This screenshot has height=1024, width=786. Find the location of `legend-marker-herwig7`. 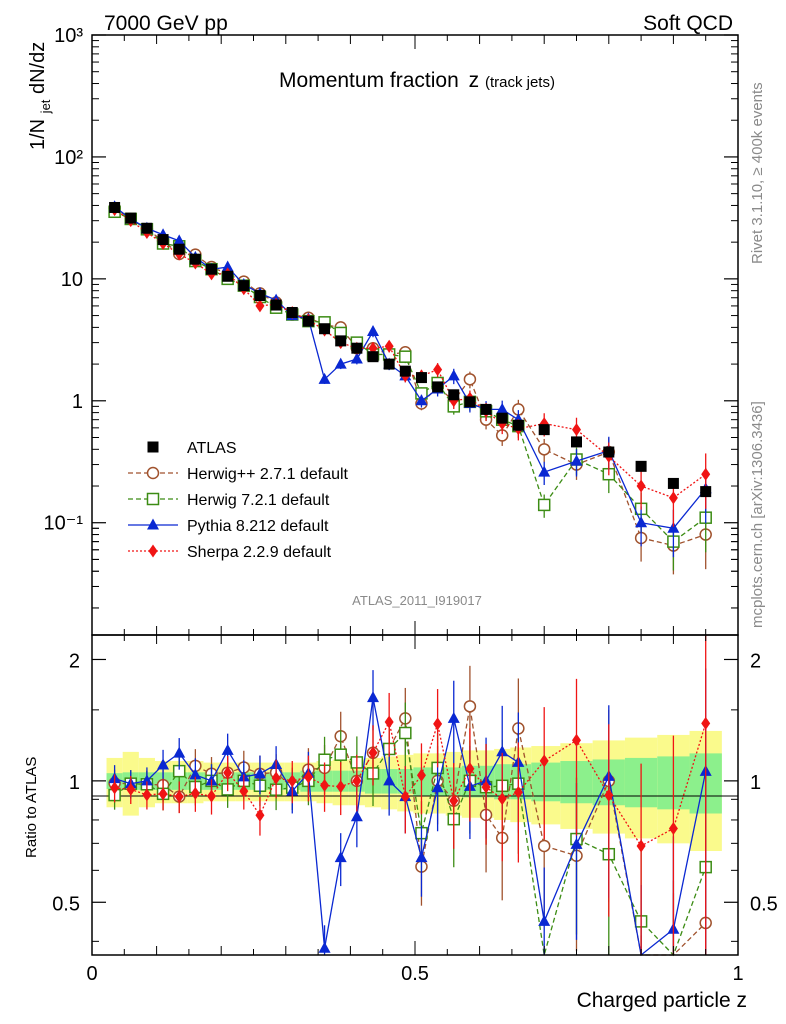

legend-marker-herwig7 is located at coordinates (153, 499).